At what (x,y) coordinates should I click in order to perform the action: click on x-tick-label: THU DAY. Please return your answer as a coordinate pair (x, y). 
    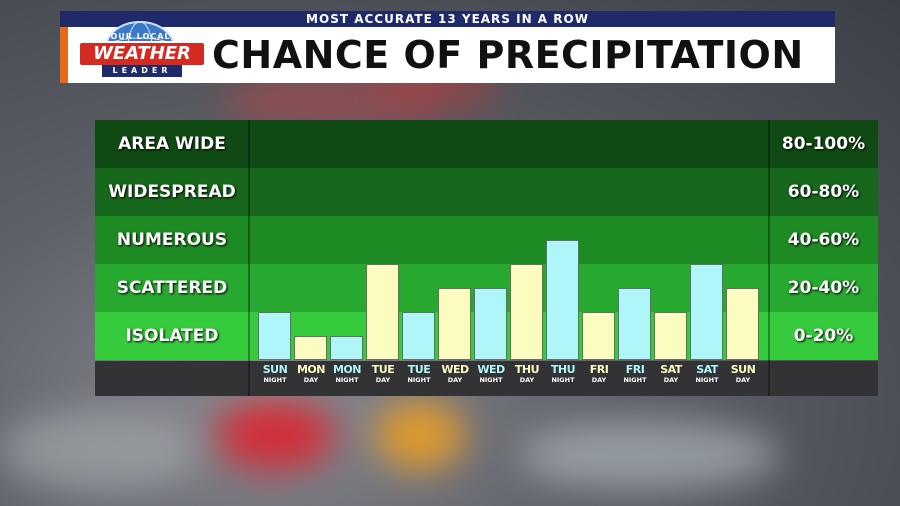
    Looking at the image, I should click on (527, 374).